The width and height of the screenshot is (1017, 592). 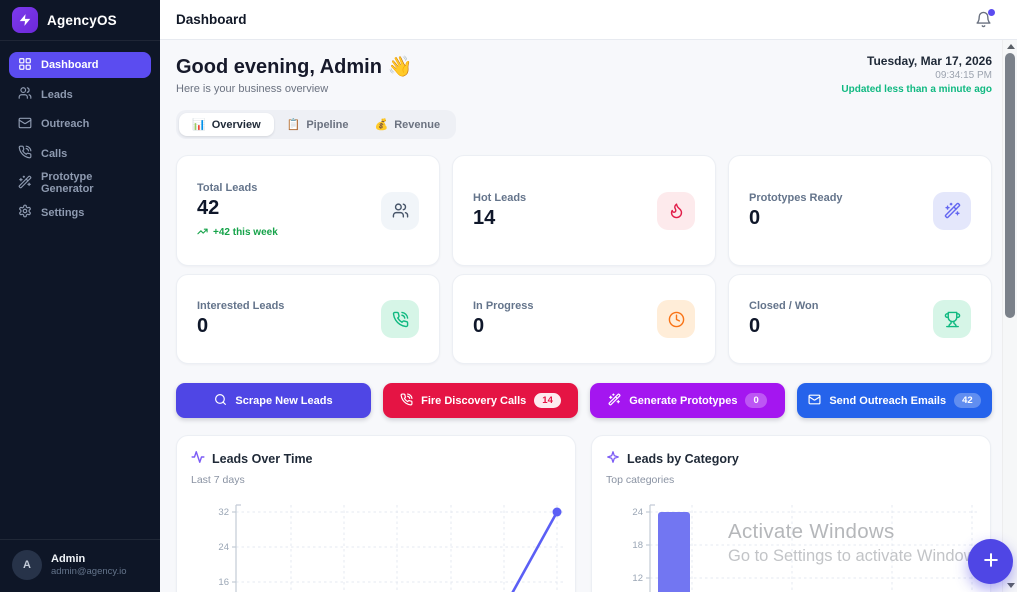 What do you see at coordinates (308, 319) in the screenshot?
I see `stat-card-interested-leads: Interested Leads 0` at bounding box center [308, 319].